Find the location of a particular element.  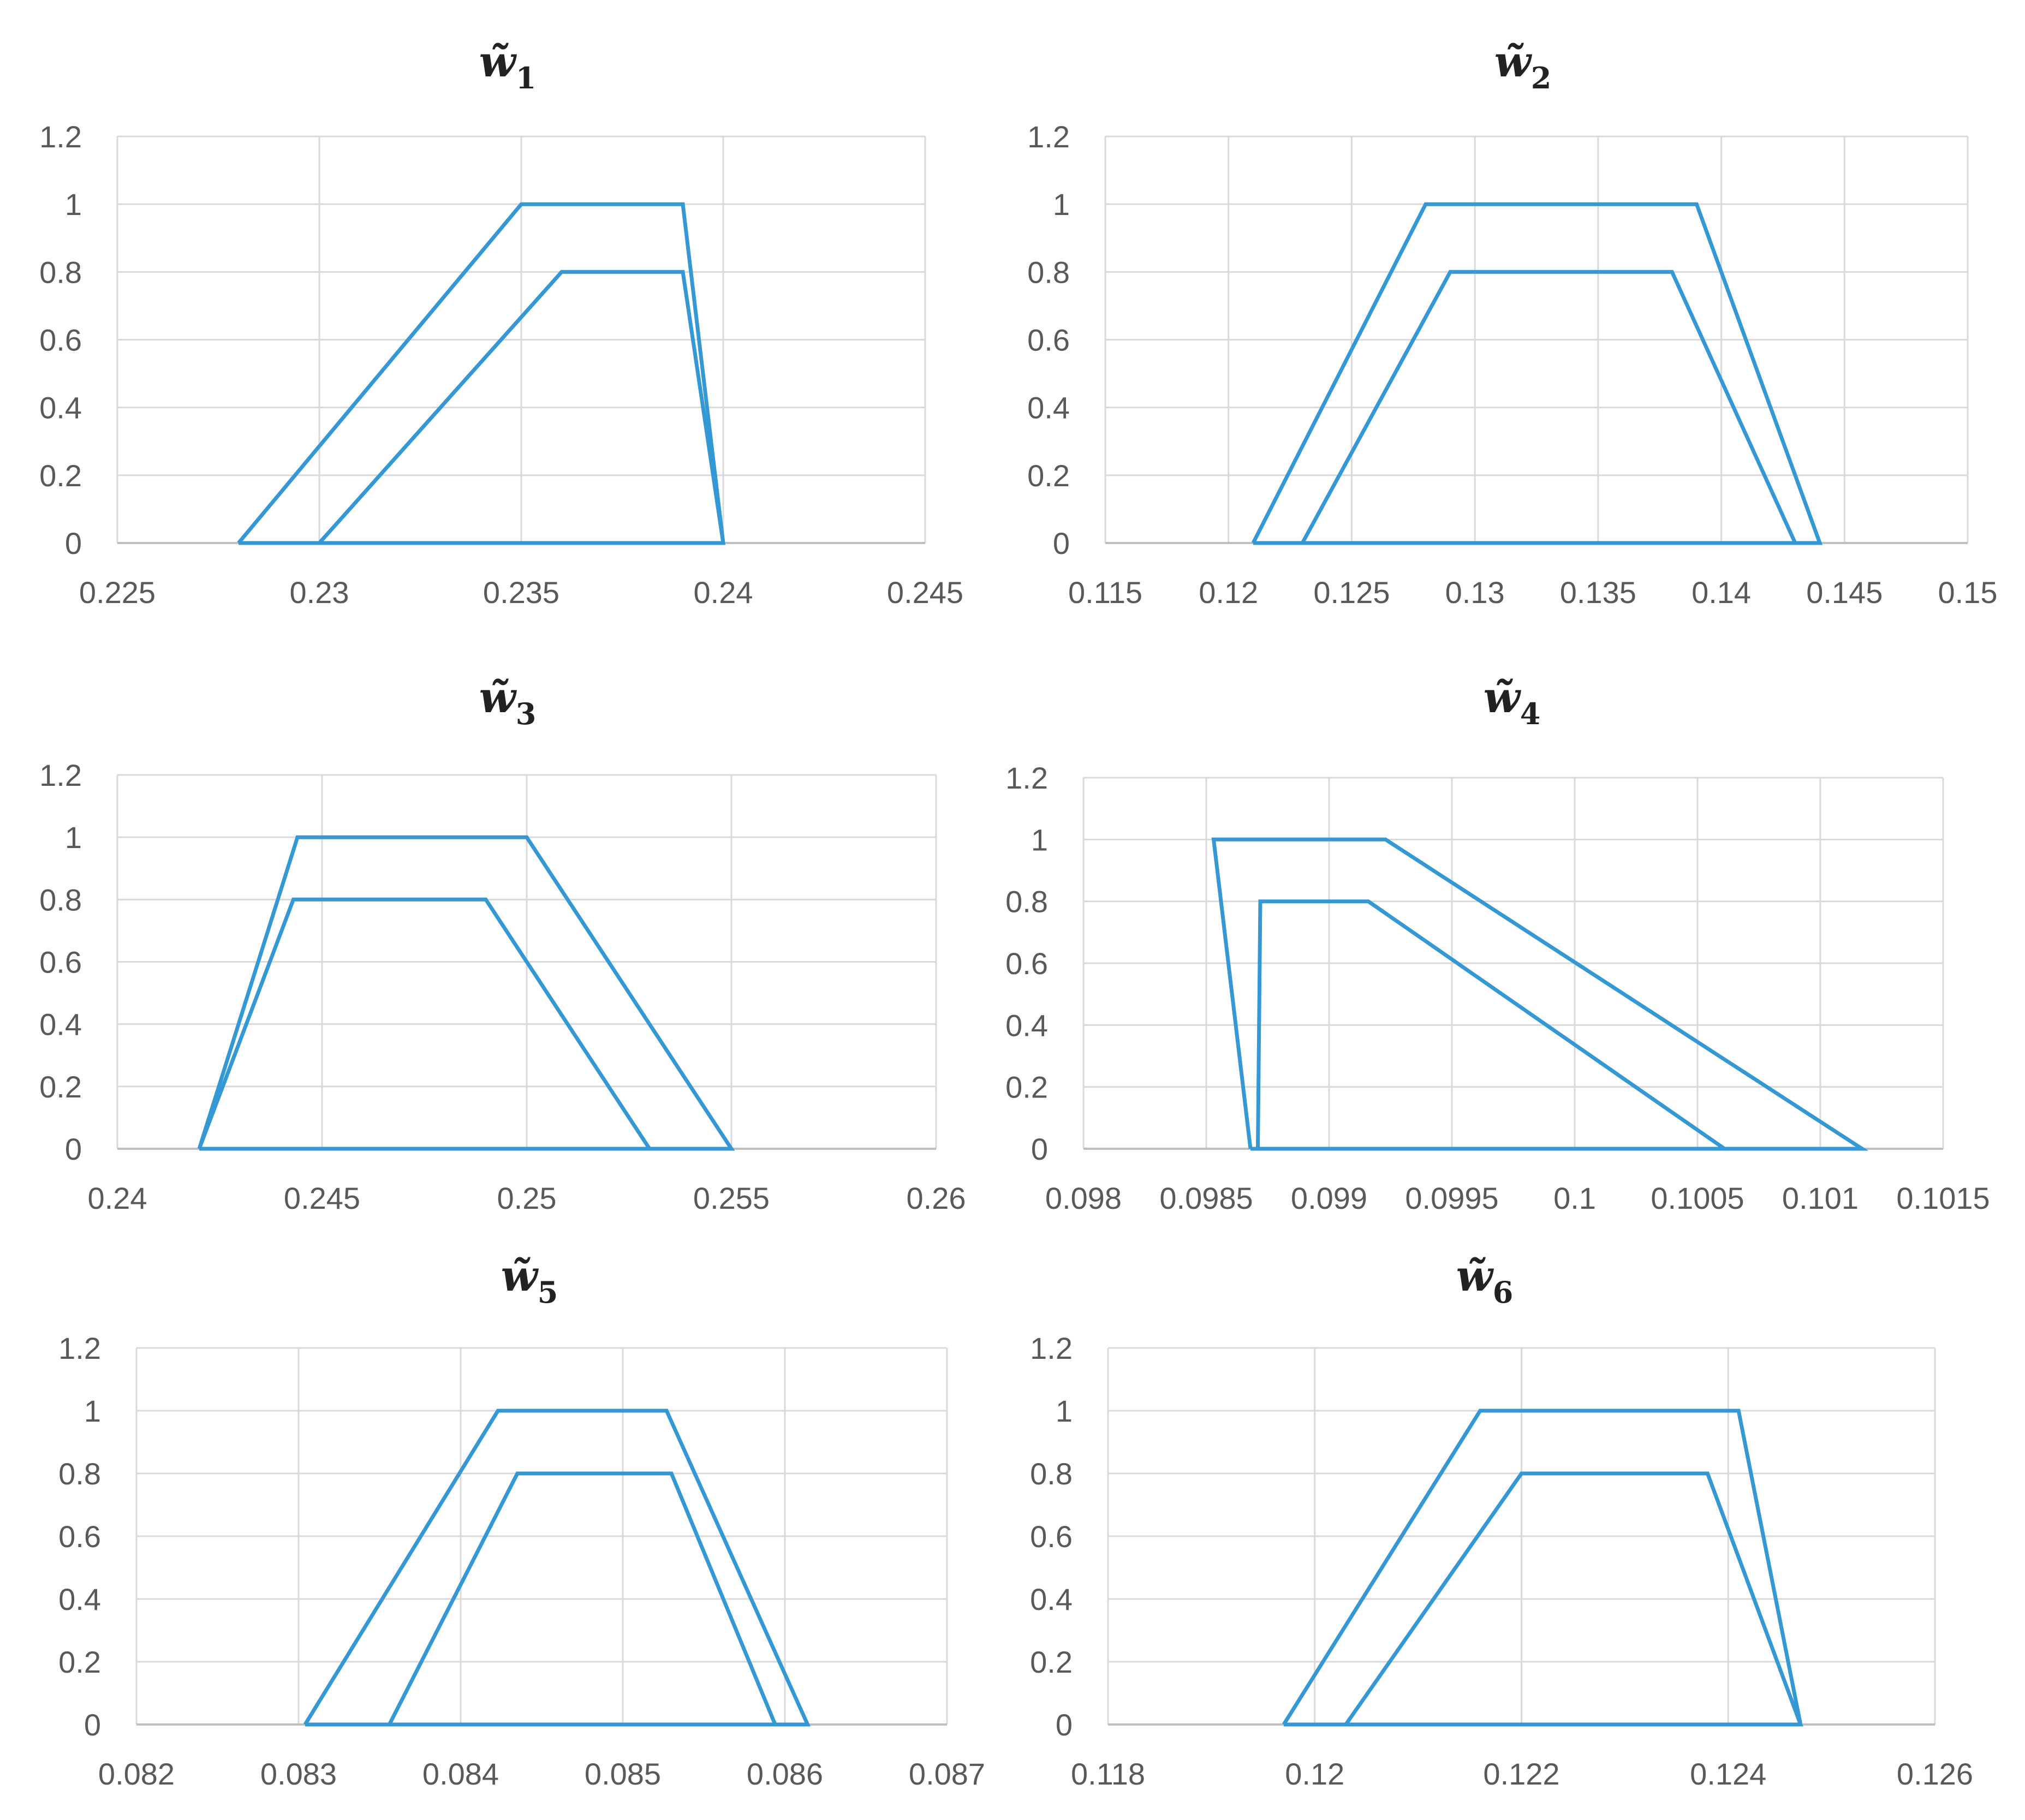

x-tick-label: 0.235 is located at coordinates (521, 592).